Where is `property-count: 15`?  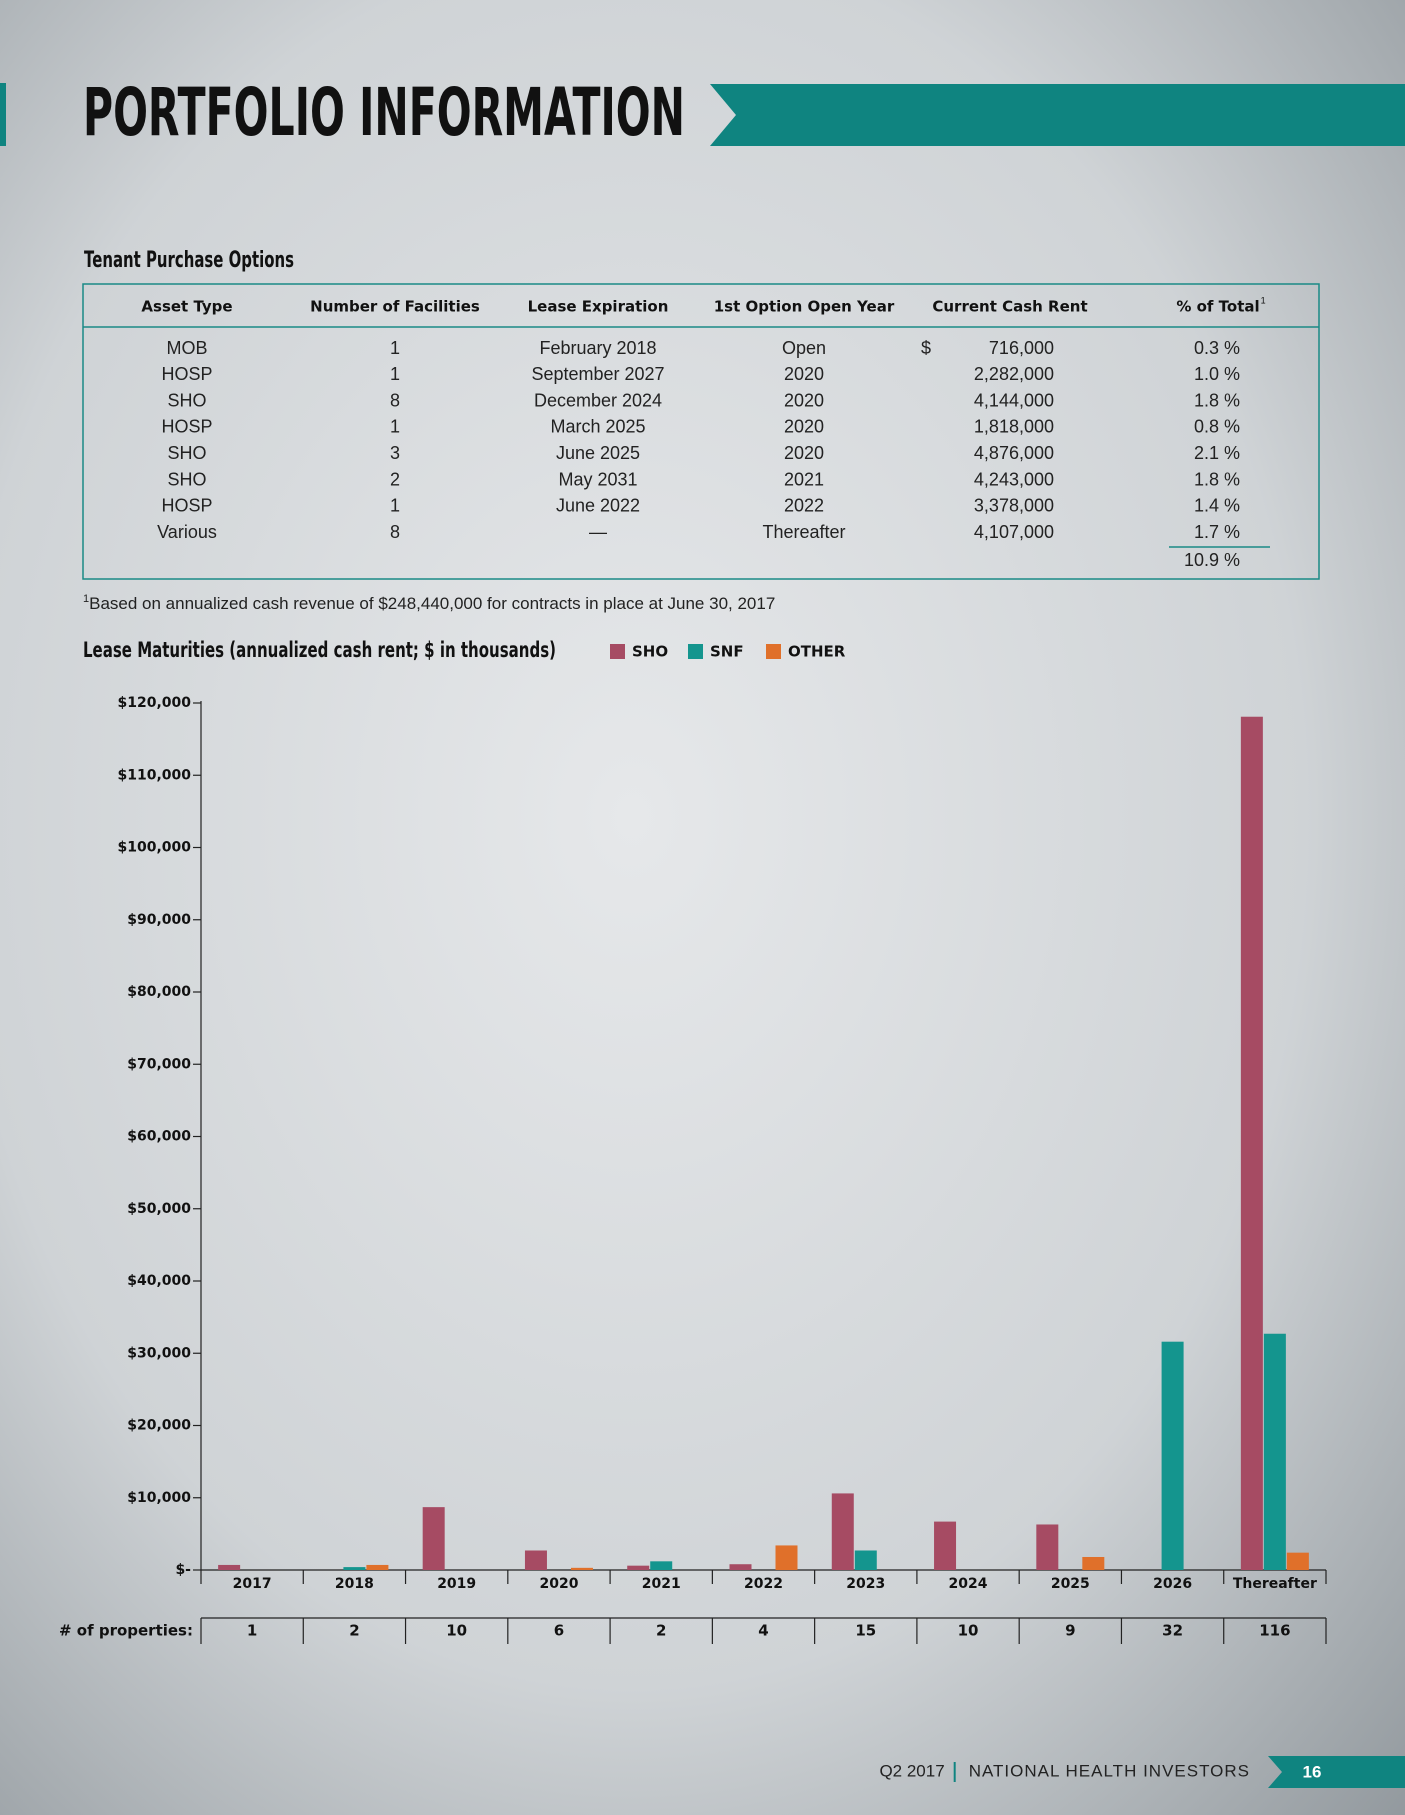 property-count: 15 is located at coordinates (865, 1631).